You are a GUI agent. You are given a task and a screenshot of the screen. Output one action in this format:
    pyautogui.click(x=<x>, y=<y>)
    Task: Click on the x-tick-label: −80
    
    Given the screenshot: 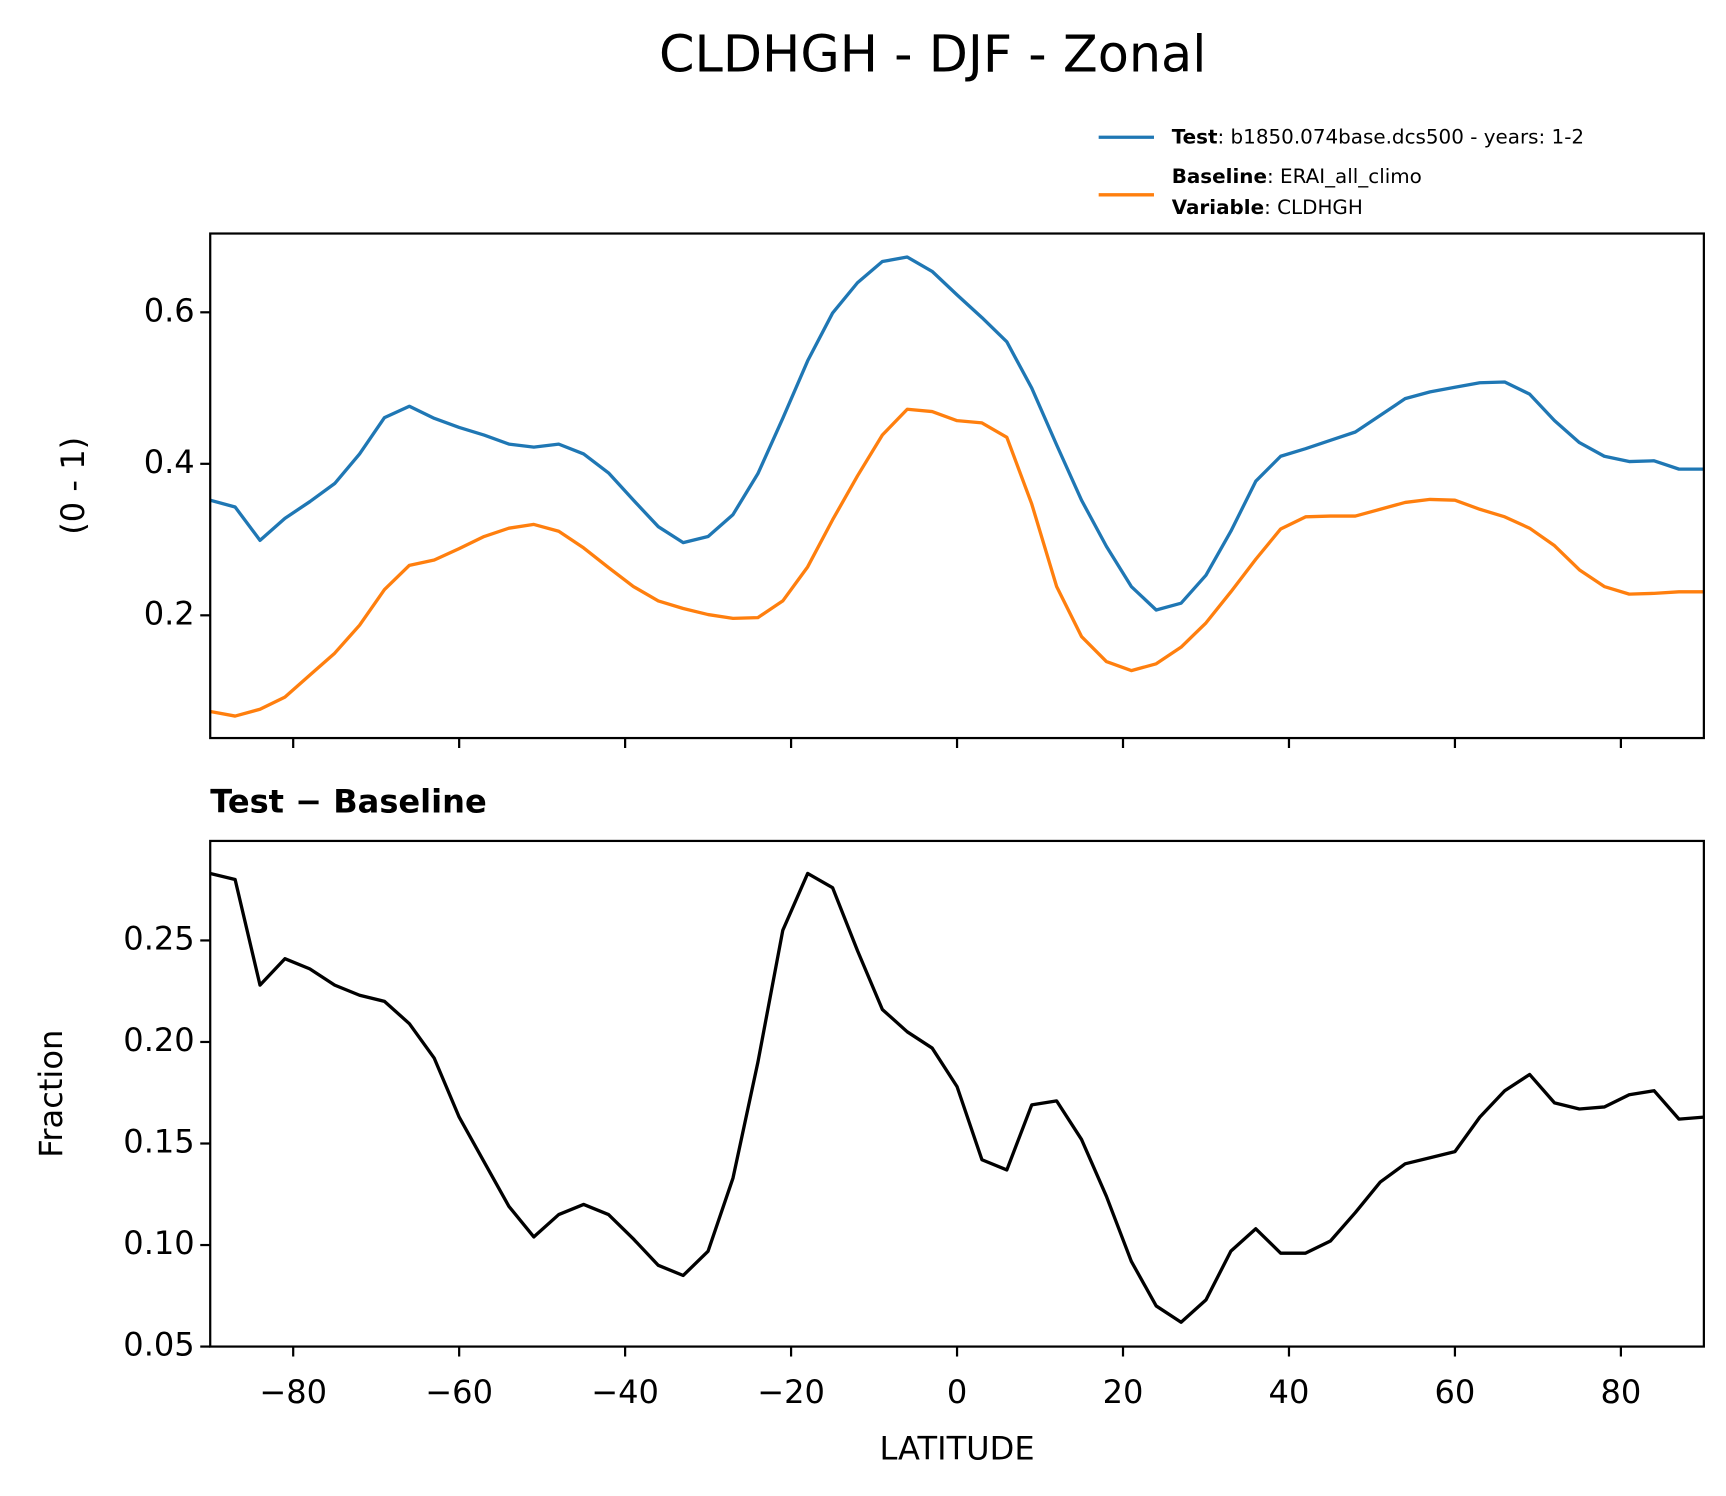 What is the action you would take?
    pyautogui.click(x=293, y=1392)
    